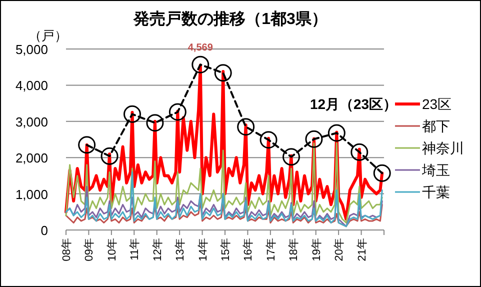 This screenshot has height=287, width=481. Describe the element at coordinates (203, 250) in the screenshot. I see `x-tick-label: 14年` at that location.